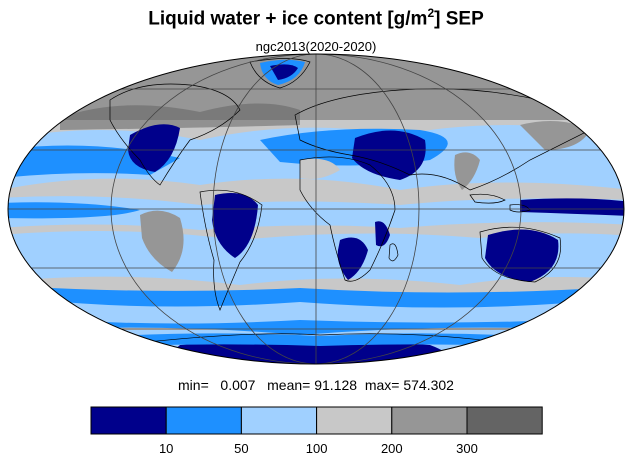  What do you see at coordinates (166, 448) in the screenshot?
I see `colorbar-tick-label: 10` at bounding box center [166, 448].